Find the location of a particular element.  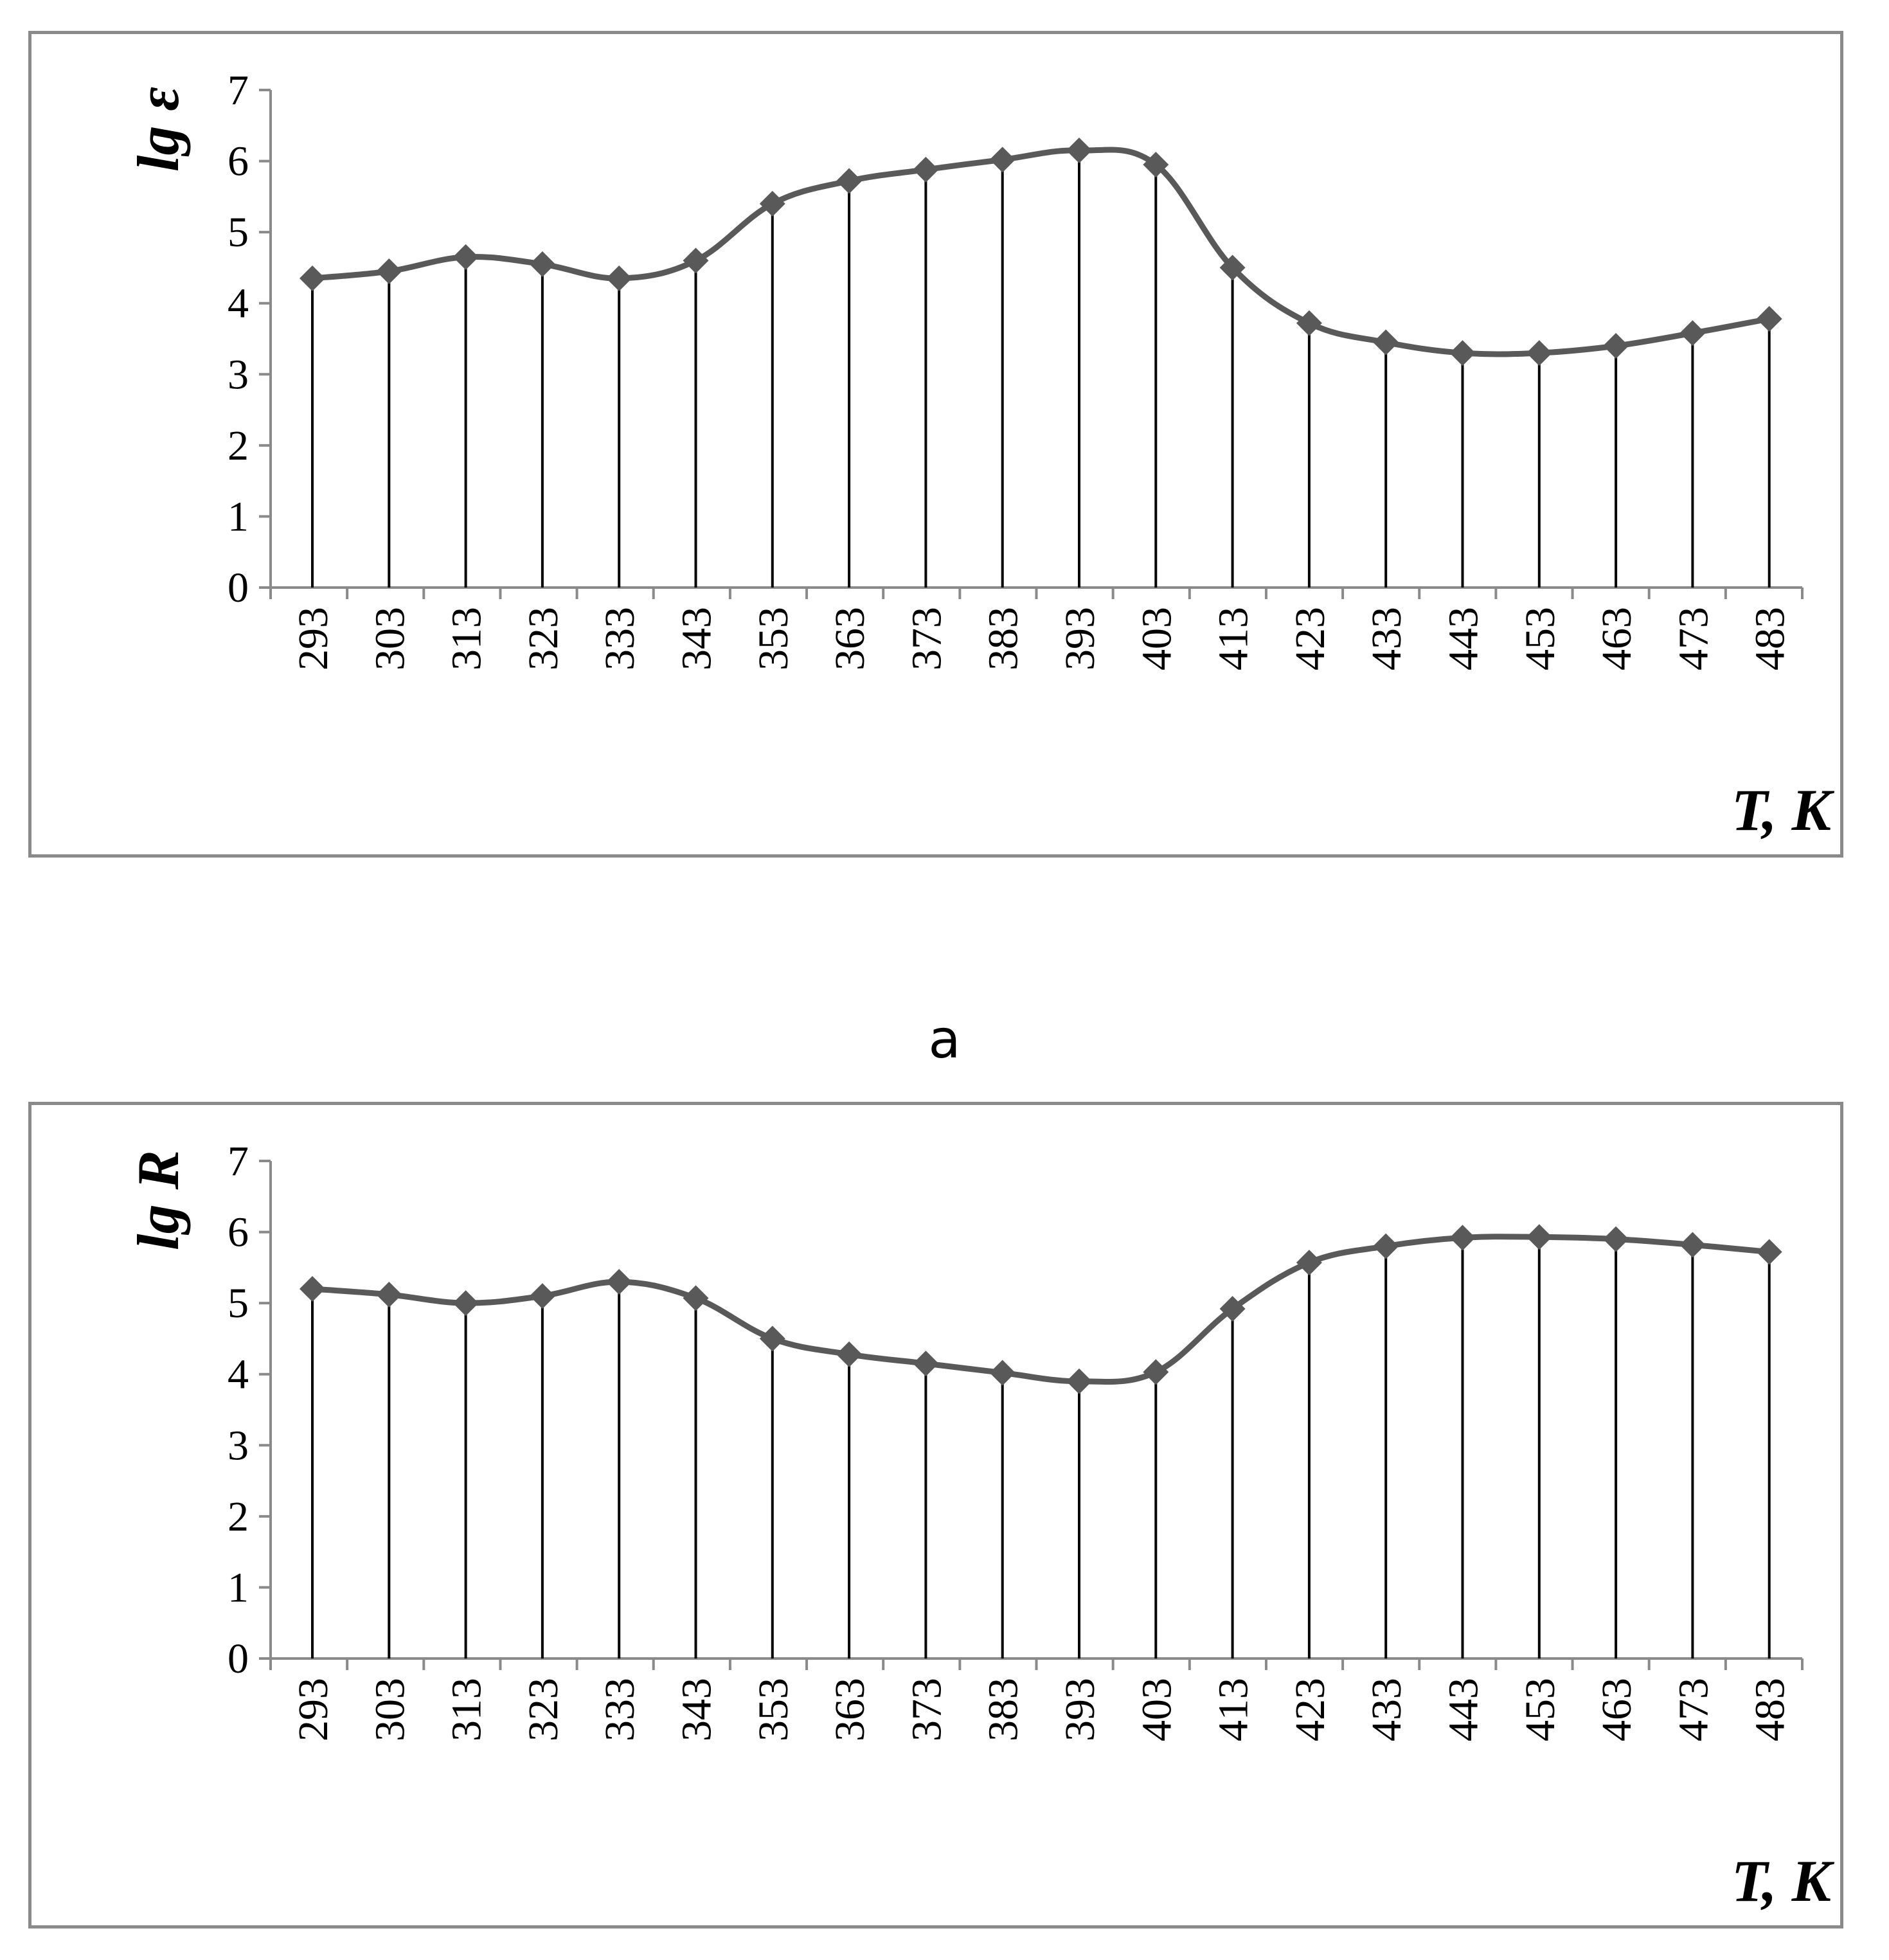

y-axis-title: lg ε is located at coordinates (158, 129).